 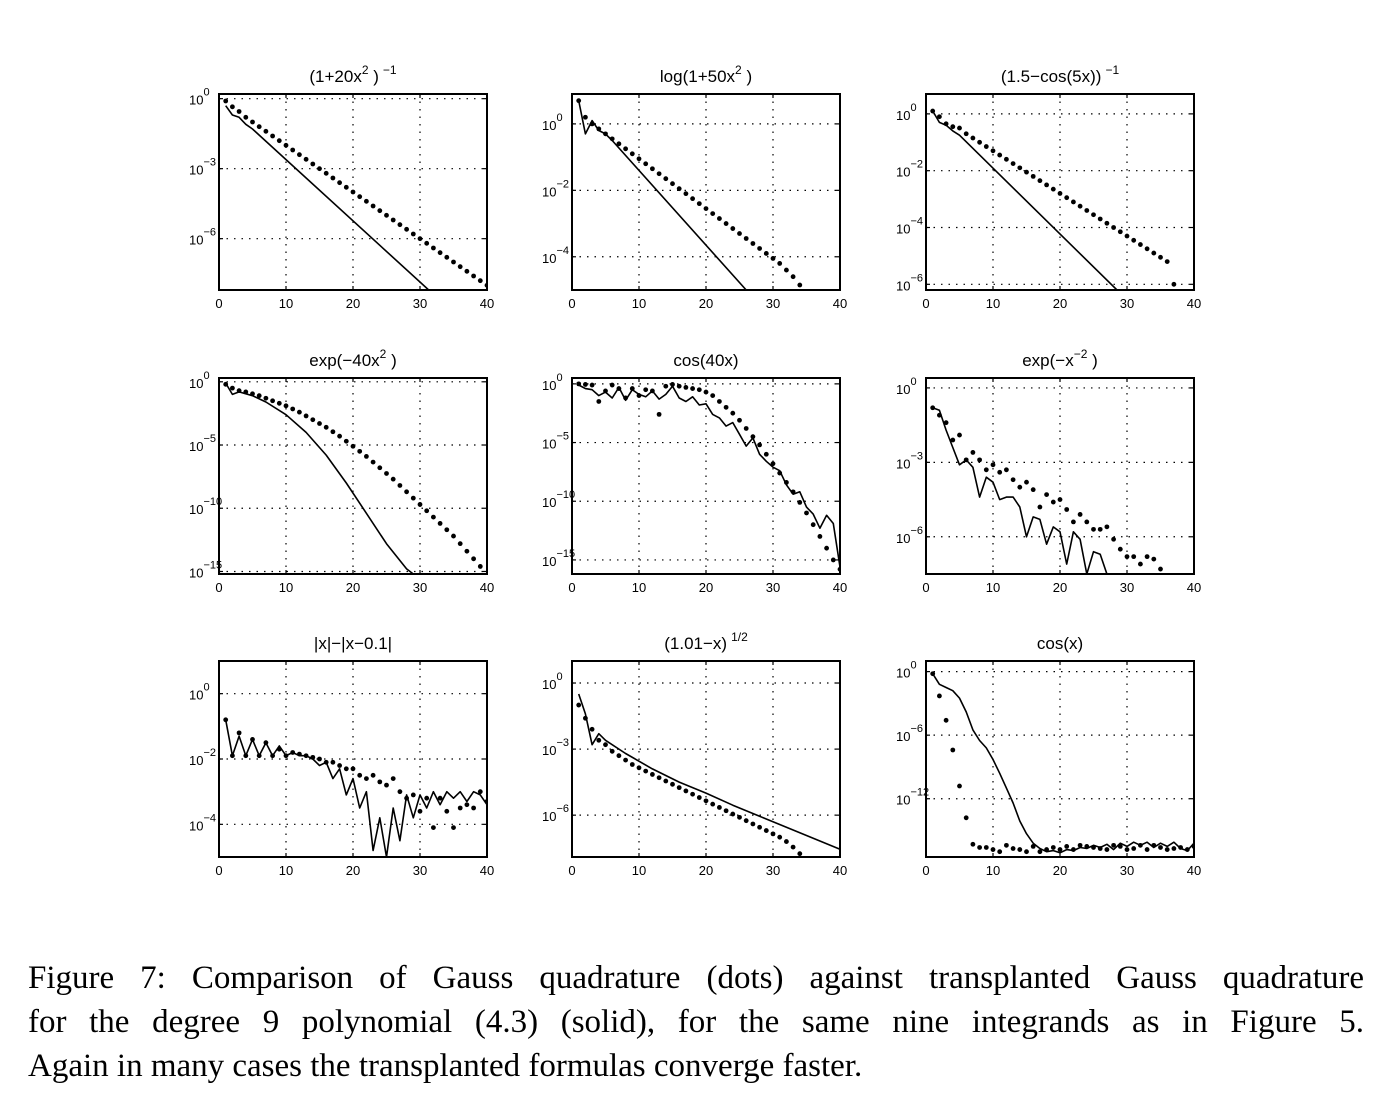 I want to click on chart-title-base: cos(40x), so click(x=705, y=360).